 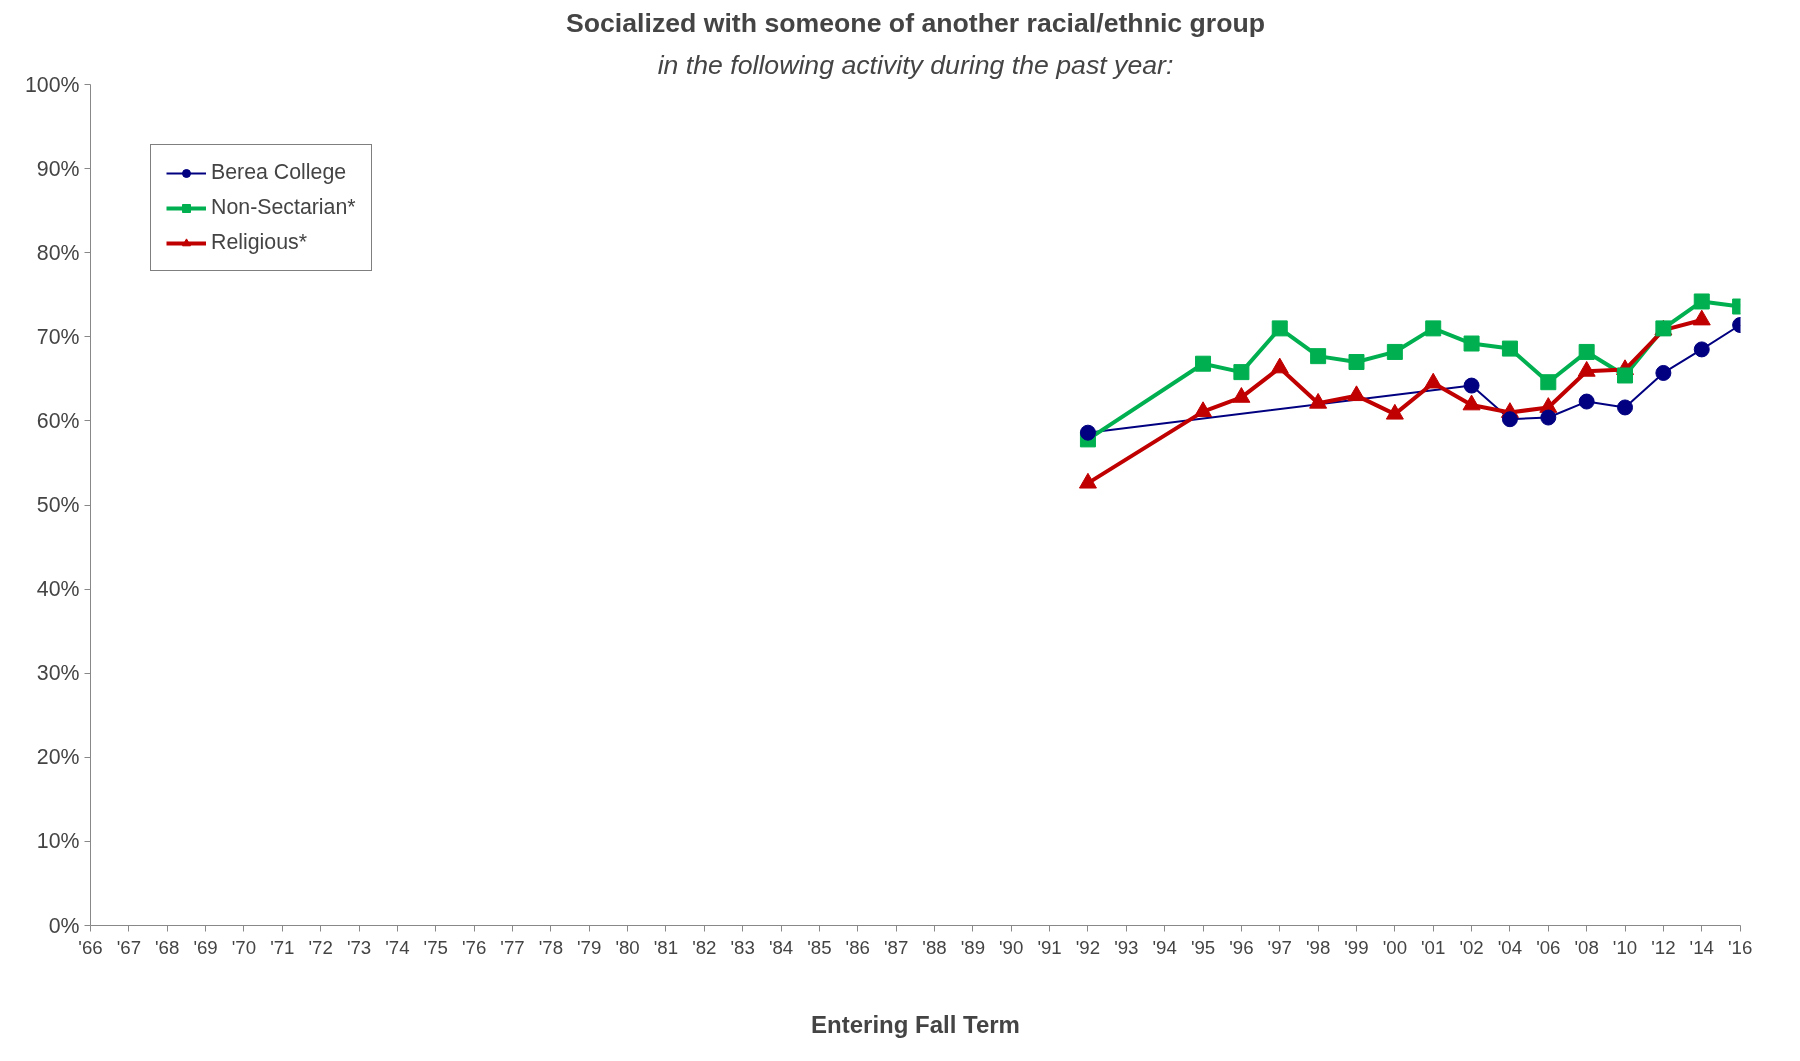 What do you see at coordinates (359, 947) in the screenshot?
I see `x-tick-label: '73` at bounding box center [359, 947].